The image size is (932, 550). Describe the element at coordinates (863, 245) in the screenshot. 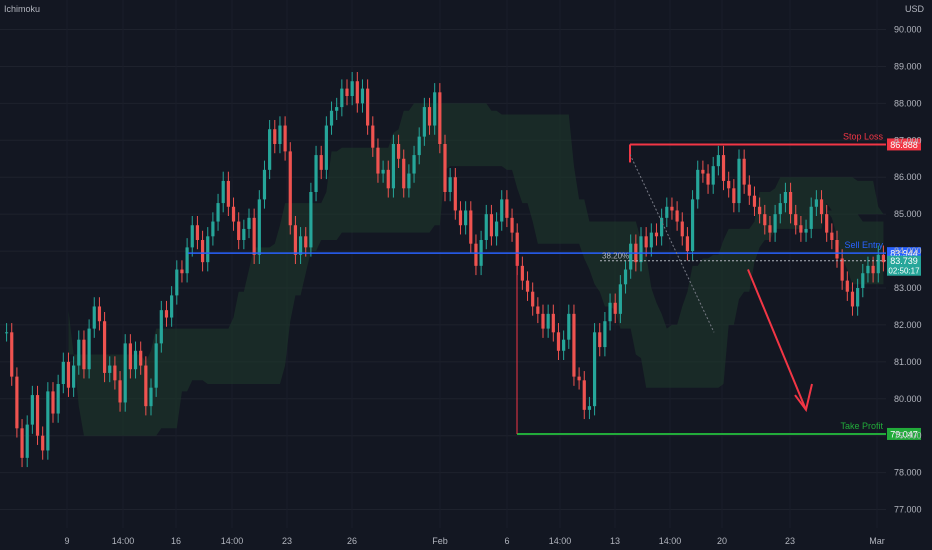

I see `sell-entry-label: Sell Entry` at that location.